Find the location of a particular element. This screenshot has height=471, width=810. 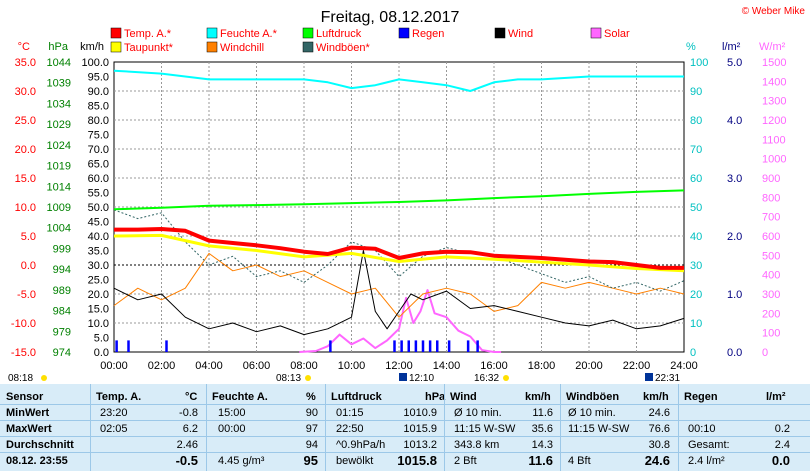

tick-kmh: 30.0 is located at coordinates (98, 266).